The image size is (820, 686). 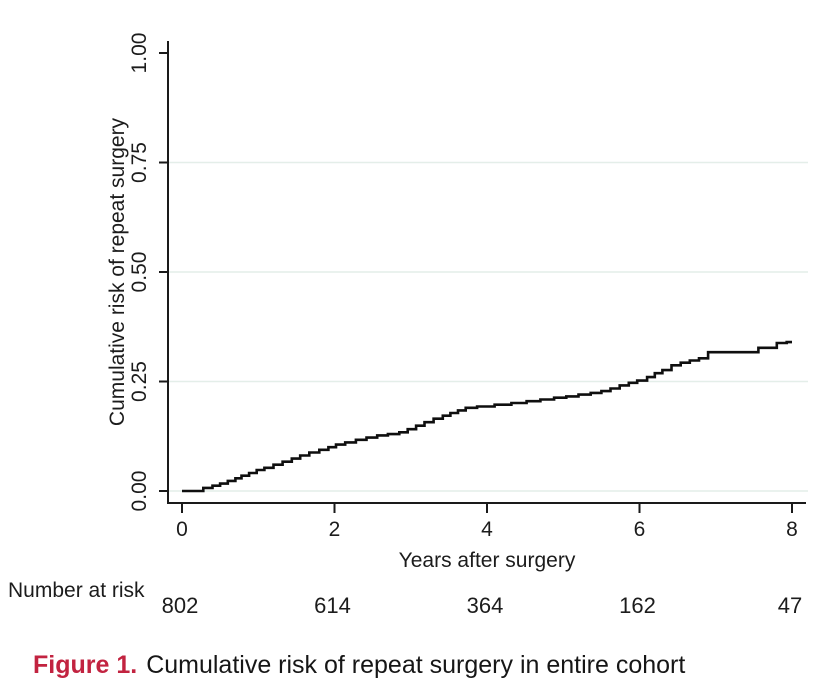 I want to click on y-tick-label: 0.25, so click(x=139, y=381).